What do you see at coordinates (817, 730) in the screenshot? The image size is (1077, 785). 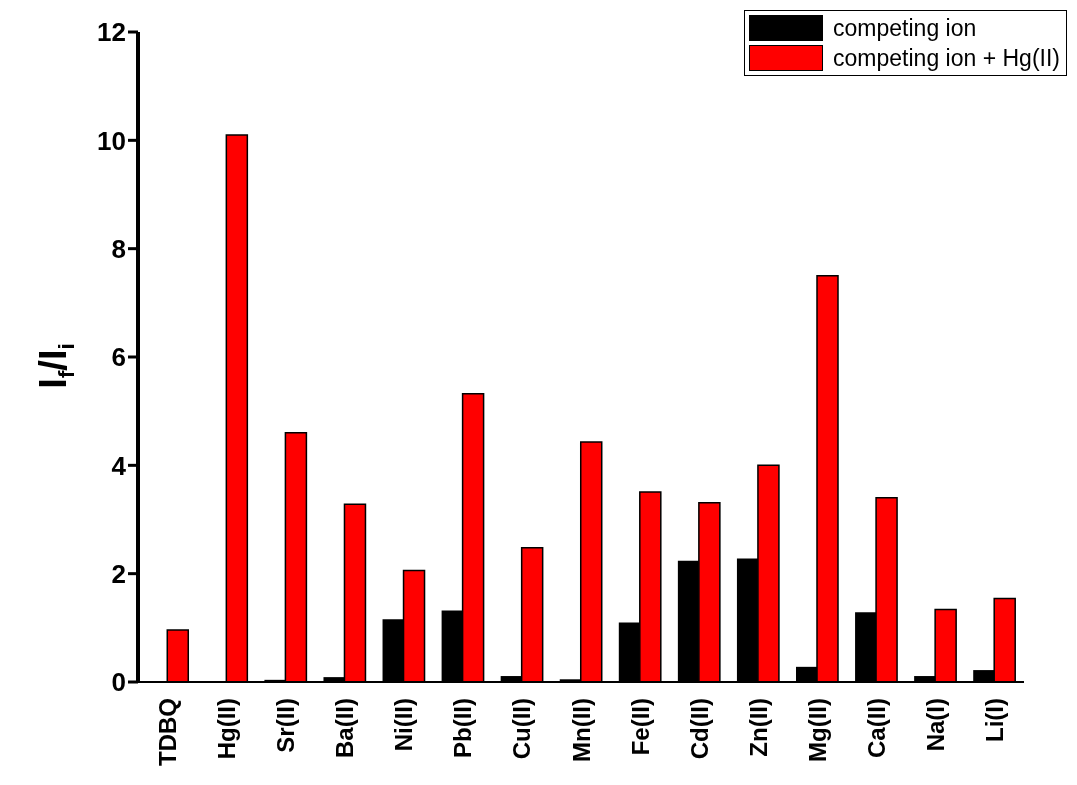 I see `x-tick-label: Mg(II)` at bounding box center [817, 730].